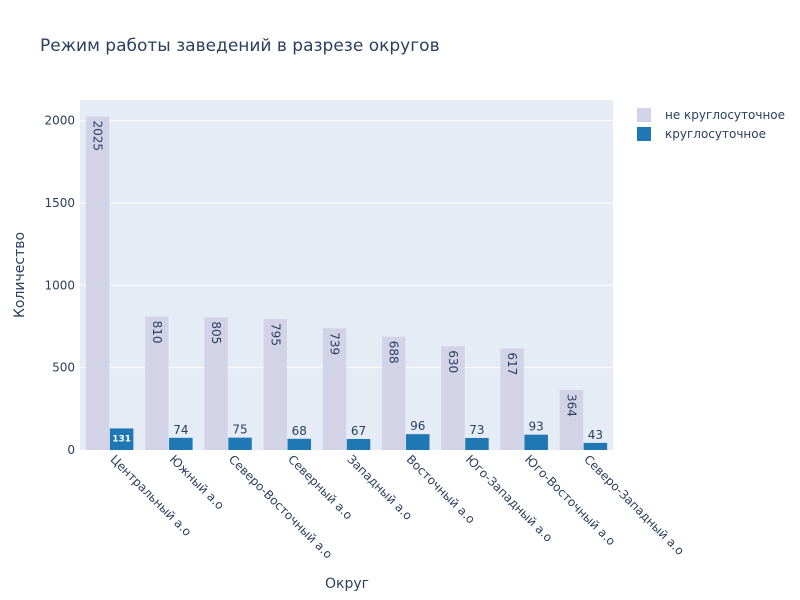 The image size is (800, 600). Describe the element at coordinates (280, 506) in the screenshot. I see `x-tick-label: Северо-Восточный а.о` at that location.